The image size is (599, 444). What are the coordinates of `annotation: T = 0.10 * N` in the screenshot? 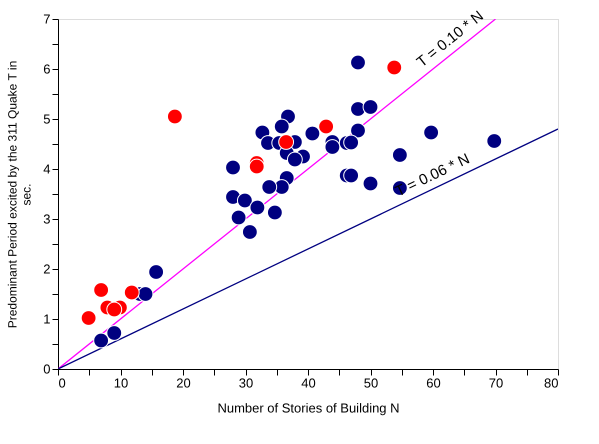 It's located at (450, 39).